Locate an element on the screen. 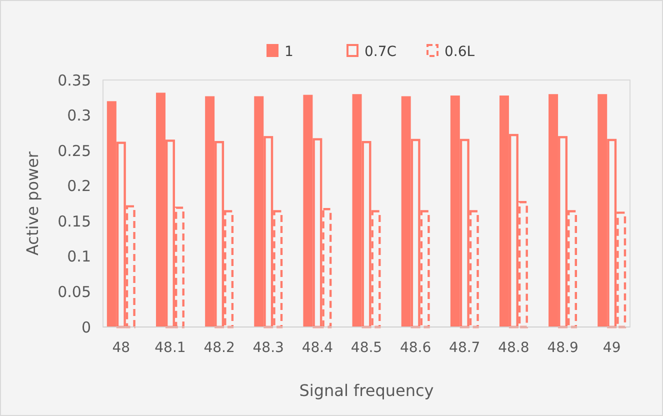  x-tick-label: 48.6 is located at coordinates (416, 348).